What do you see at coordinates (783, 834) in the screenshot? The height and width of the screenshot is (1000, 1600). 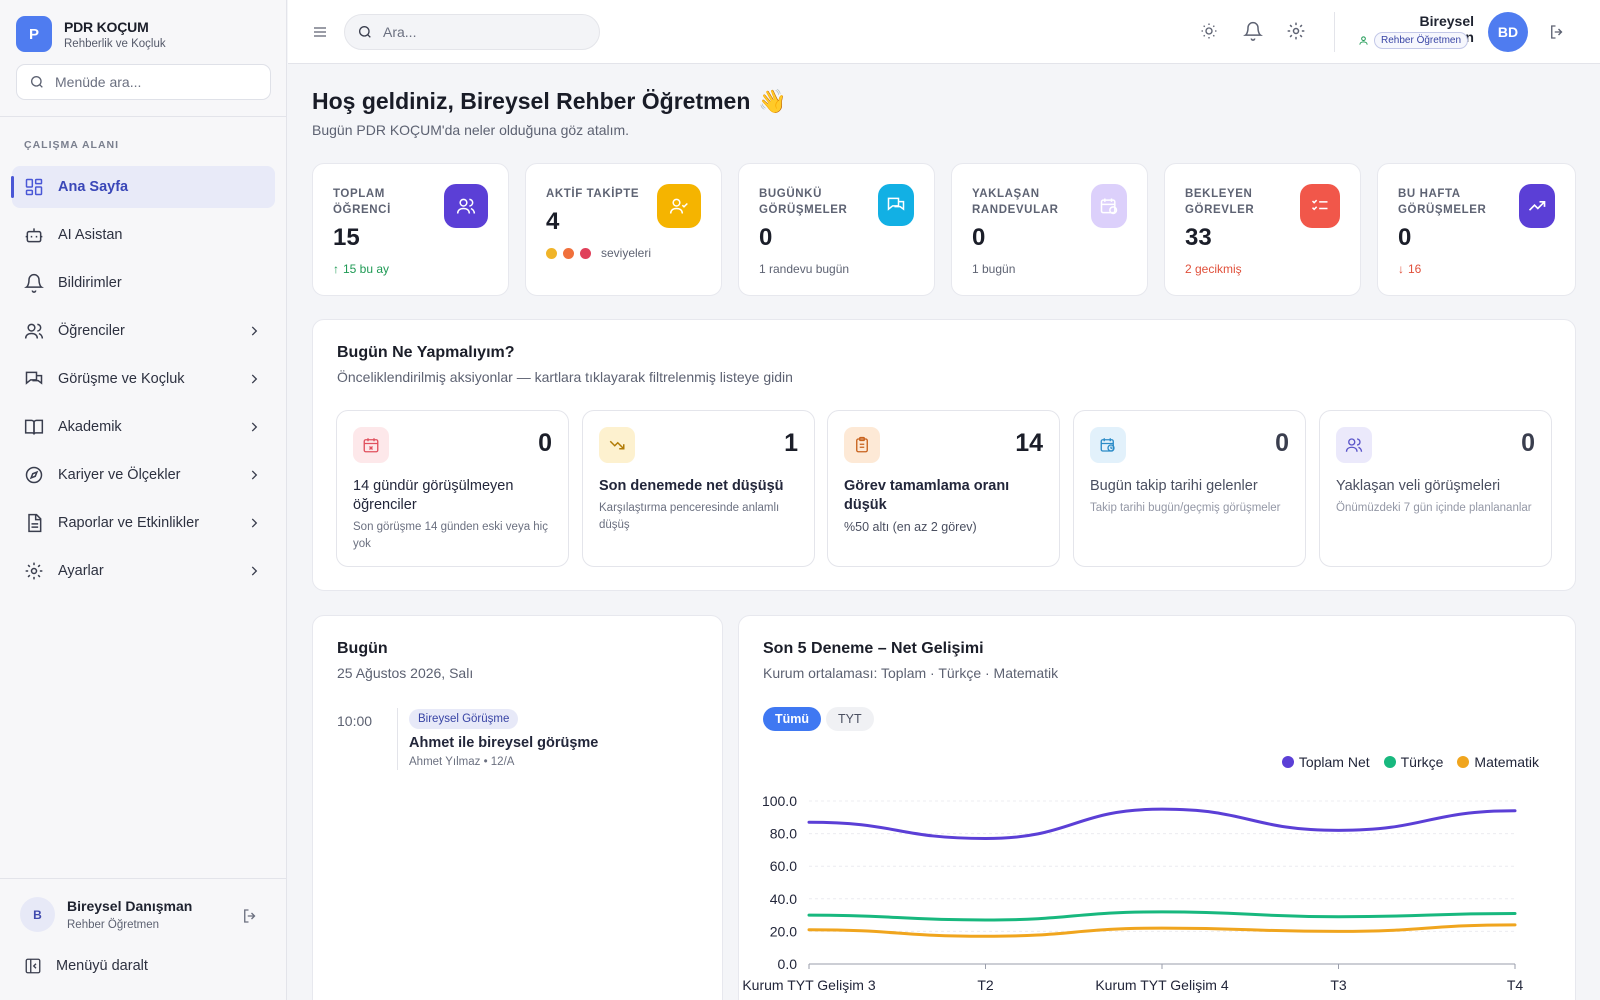 I see `y-tick-label: 80.0` at bounding box center [783, 834].